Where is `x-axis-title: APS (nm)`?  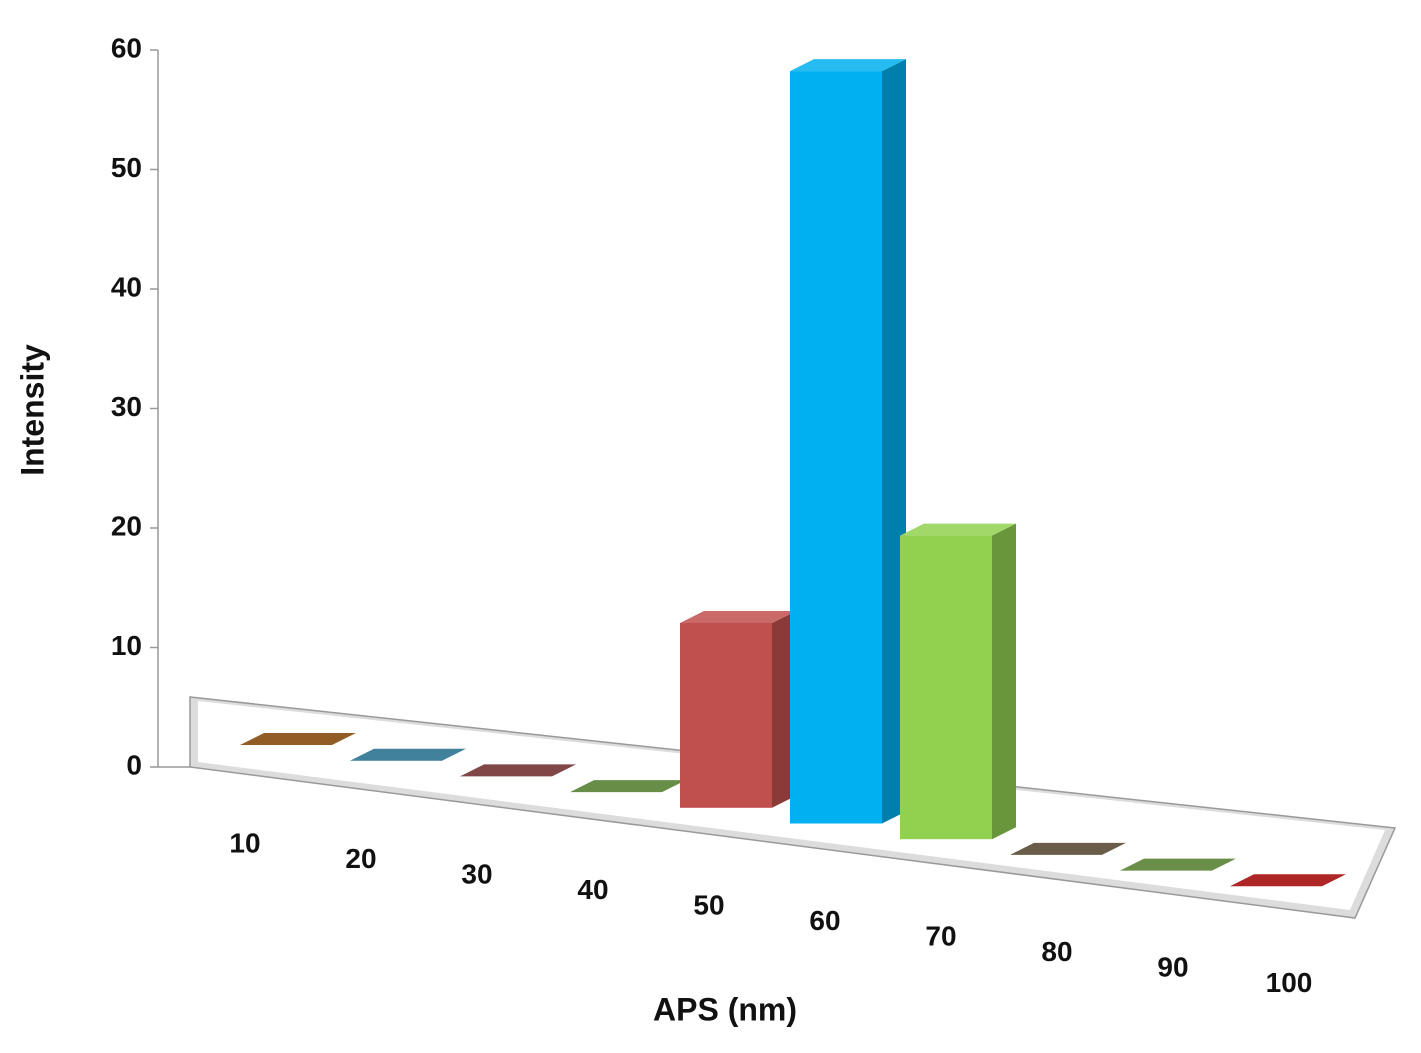 x-axis-title: APS (nm) is located at coordinates (725, 1009).